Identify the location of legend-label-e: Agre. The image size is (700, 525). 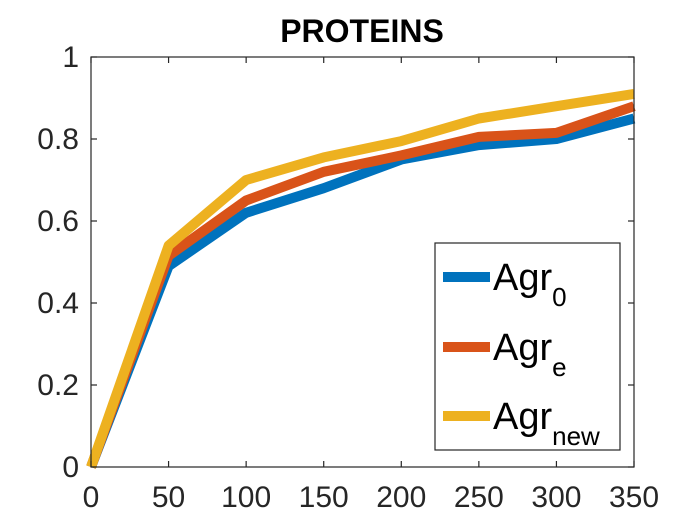
(530, 354).